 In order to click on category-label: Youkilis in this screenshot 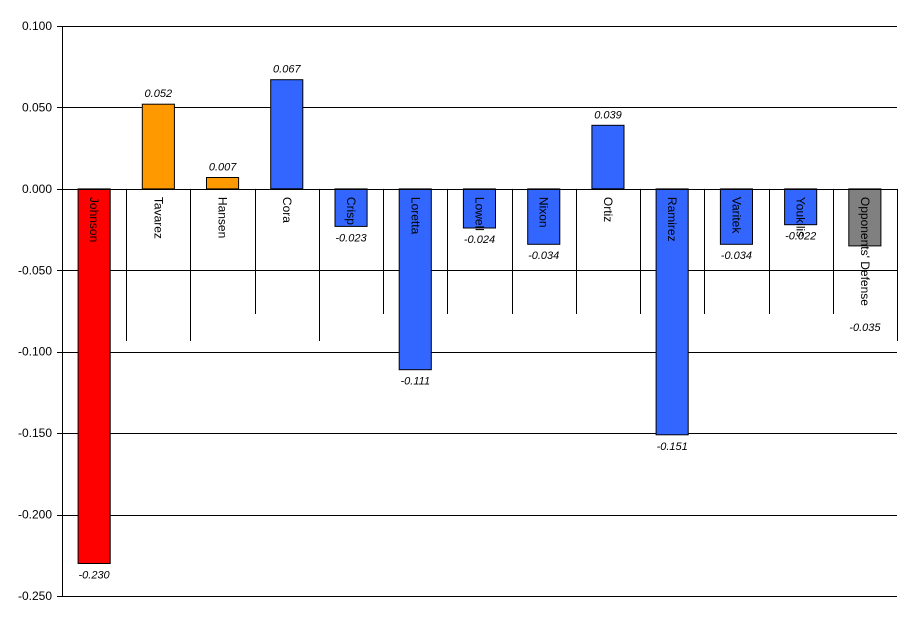, I will do `click(801, 217)`.